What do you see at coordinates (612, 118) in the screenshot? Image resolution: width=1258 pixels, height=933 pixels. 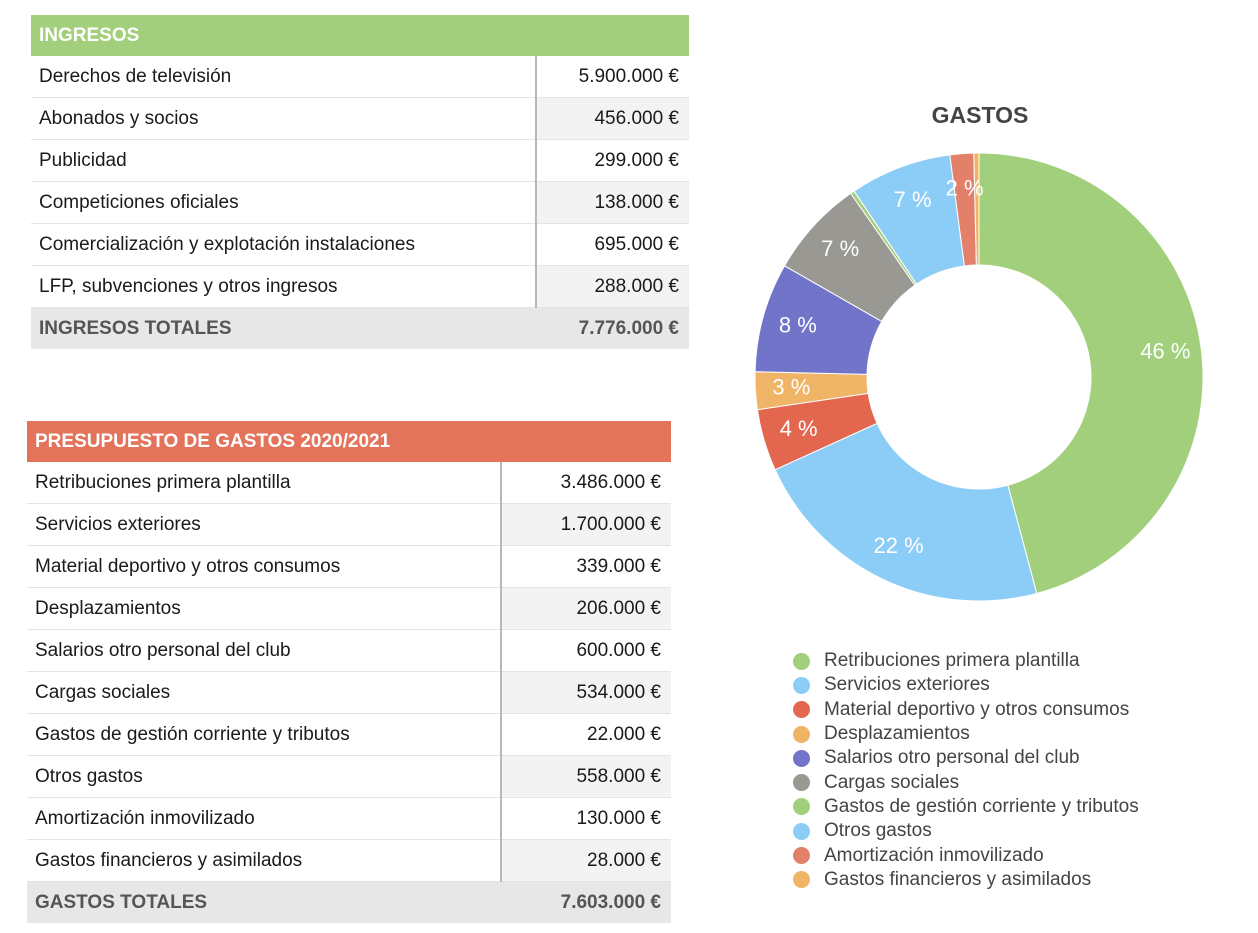 I see `ingreso-value: 456.000 €` at bounding box center [612, 118].